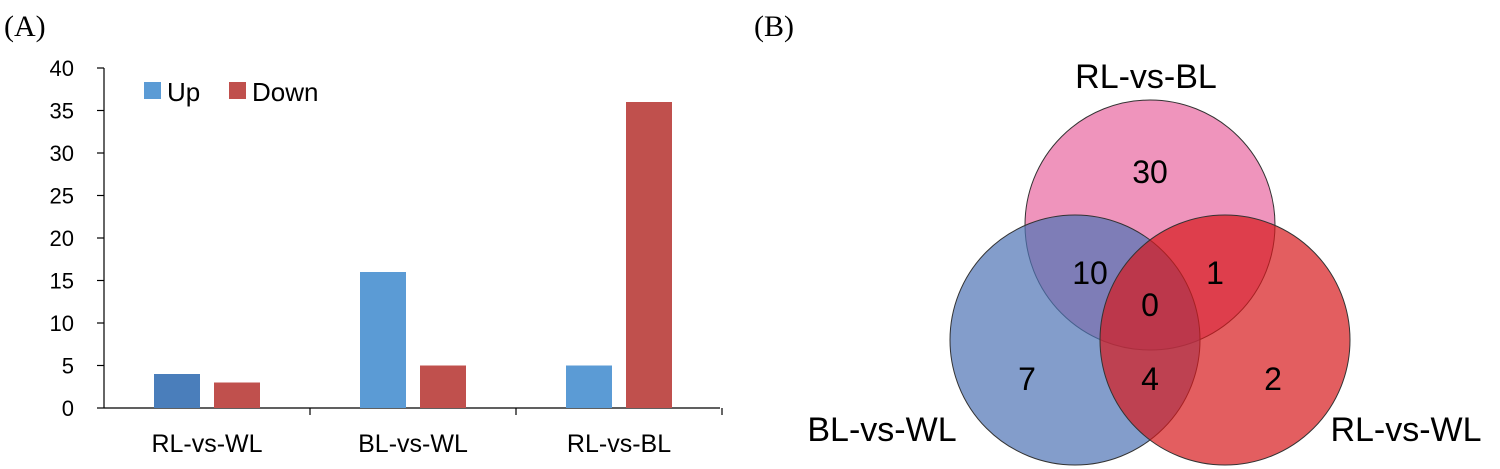  I want to click on venn-count-bl-vs-wl-and-rl-vs-wl: 4, so click(1150, 379).